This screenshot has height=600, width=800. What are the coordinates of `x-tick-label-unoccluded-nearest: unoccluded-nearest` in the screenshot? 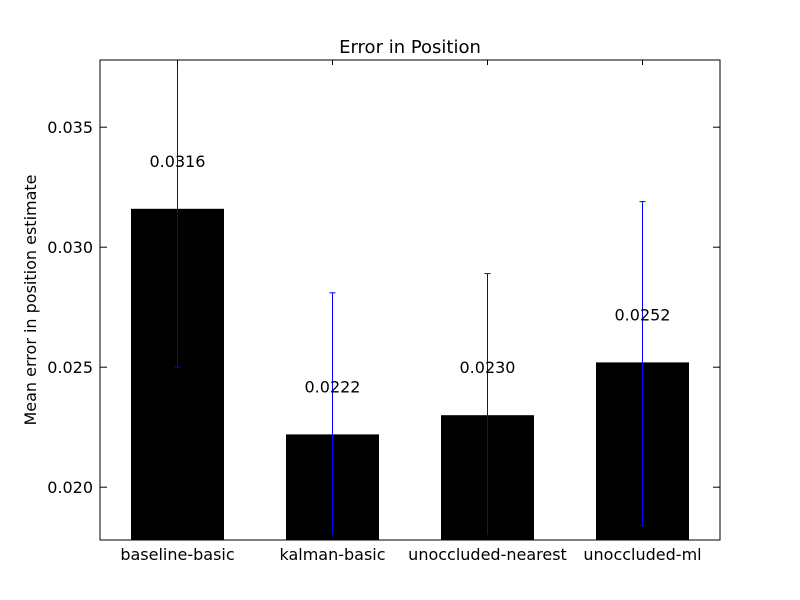 It's located at (487, 554).